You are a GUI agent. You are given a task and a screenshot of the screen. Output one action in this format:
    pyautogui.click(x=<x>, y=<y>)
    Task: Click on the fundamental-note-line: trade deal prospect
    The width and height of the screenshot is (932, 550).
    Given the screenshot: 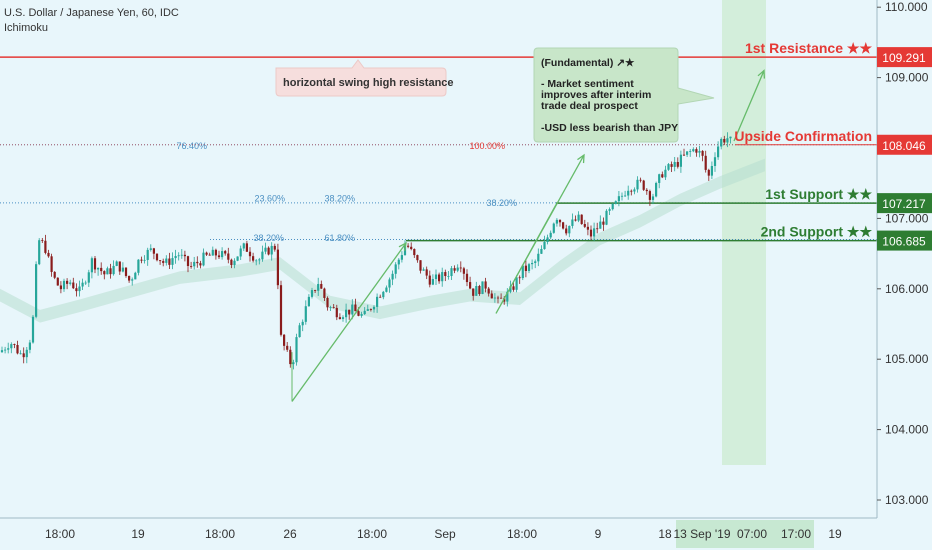 What is the action you would take?
    pyautogui.click(x=589, y=106)
    